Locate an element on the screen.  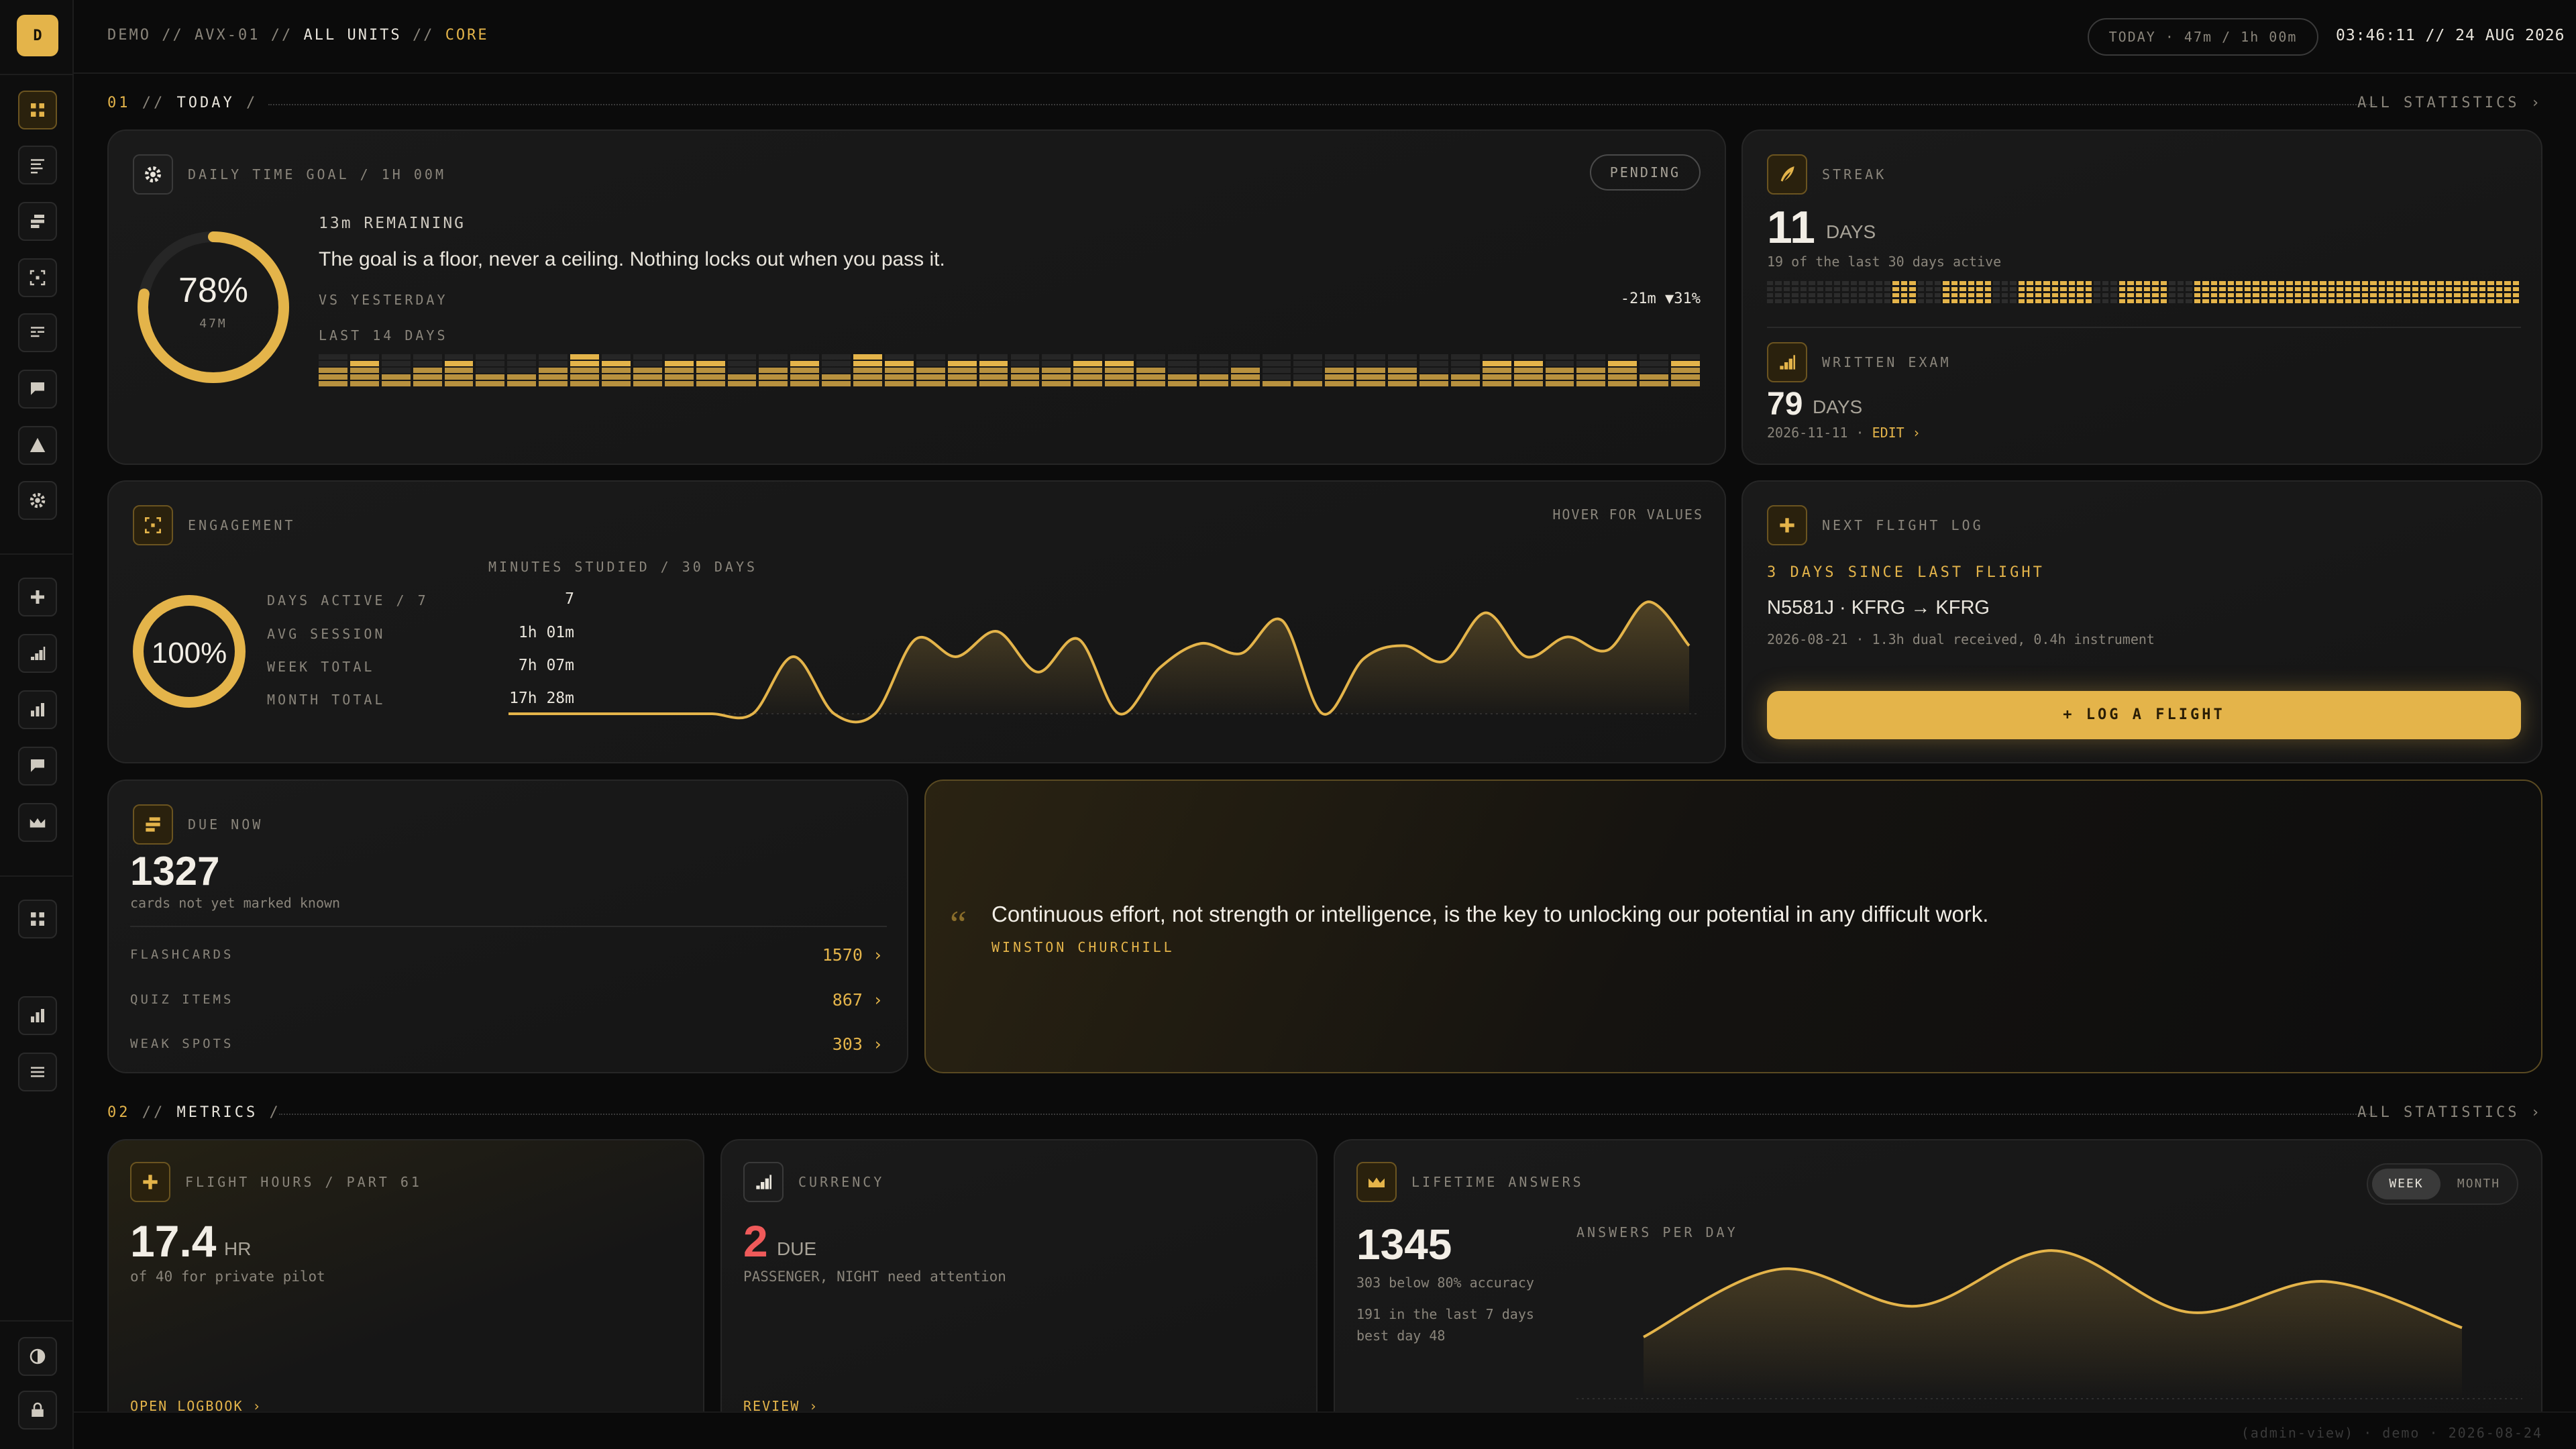
sidebar-notes-button is located at coordinates (37, 332).